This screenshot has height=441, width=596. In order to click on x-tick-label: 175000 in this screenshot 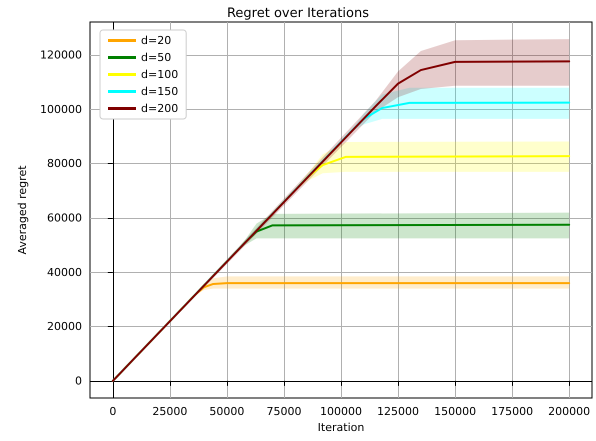, I will do `click(512, 411)`.